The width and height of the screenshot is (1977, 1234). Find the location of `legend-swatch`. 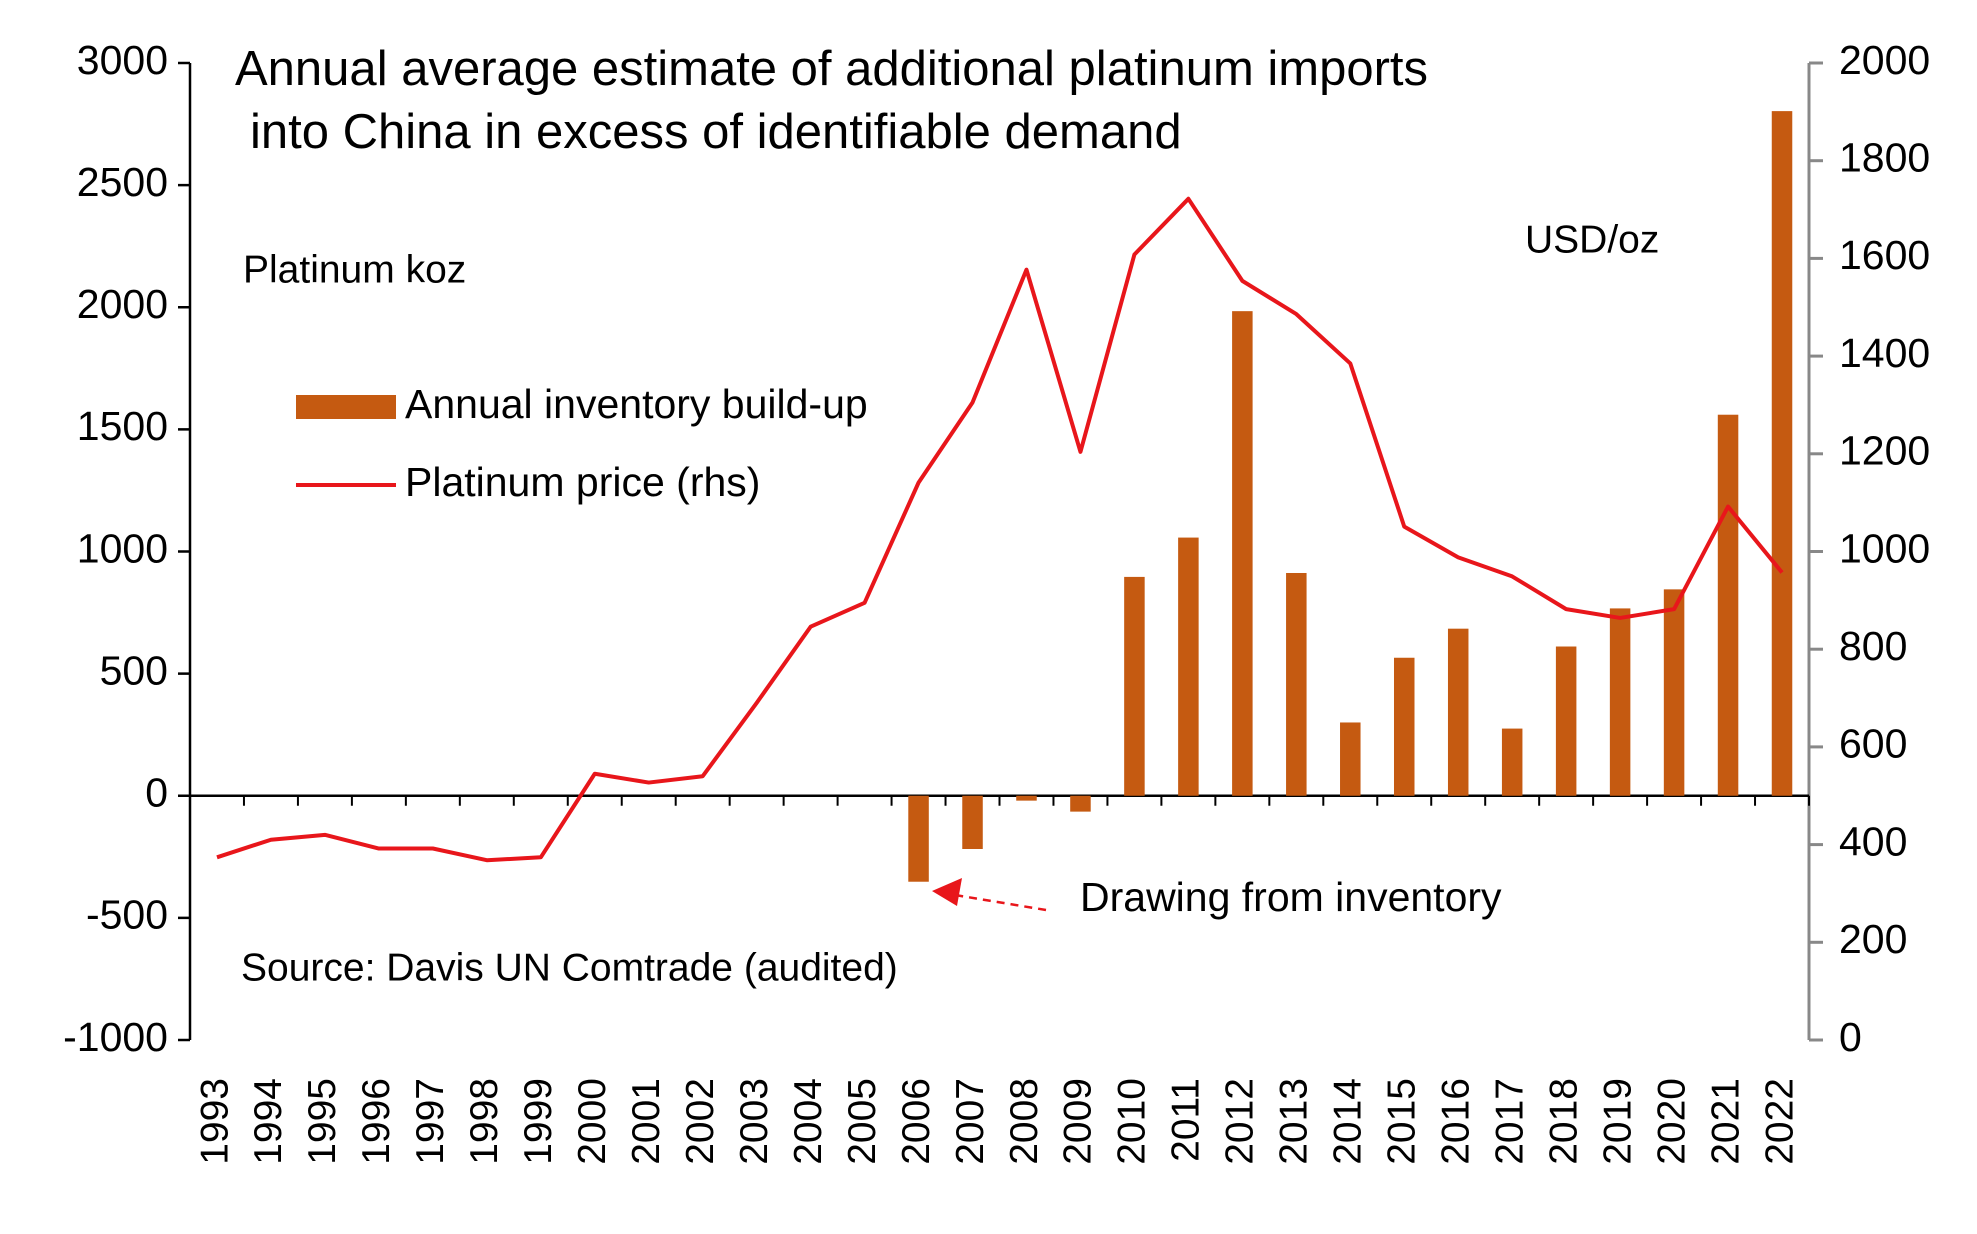

legend-swatch is located at coordinates (346, 407).